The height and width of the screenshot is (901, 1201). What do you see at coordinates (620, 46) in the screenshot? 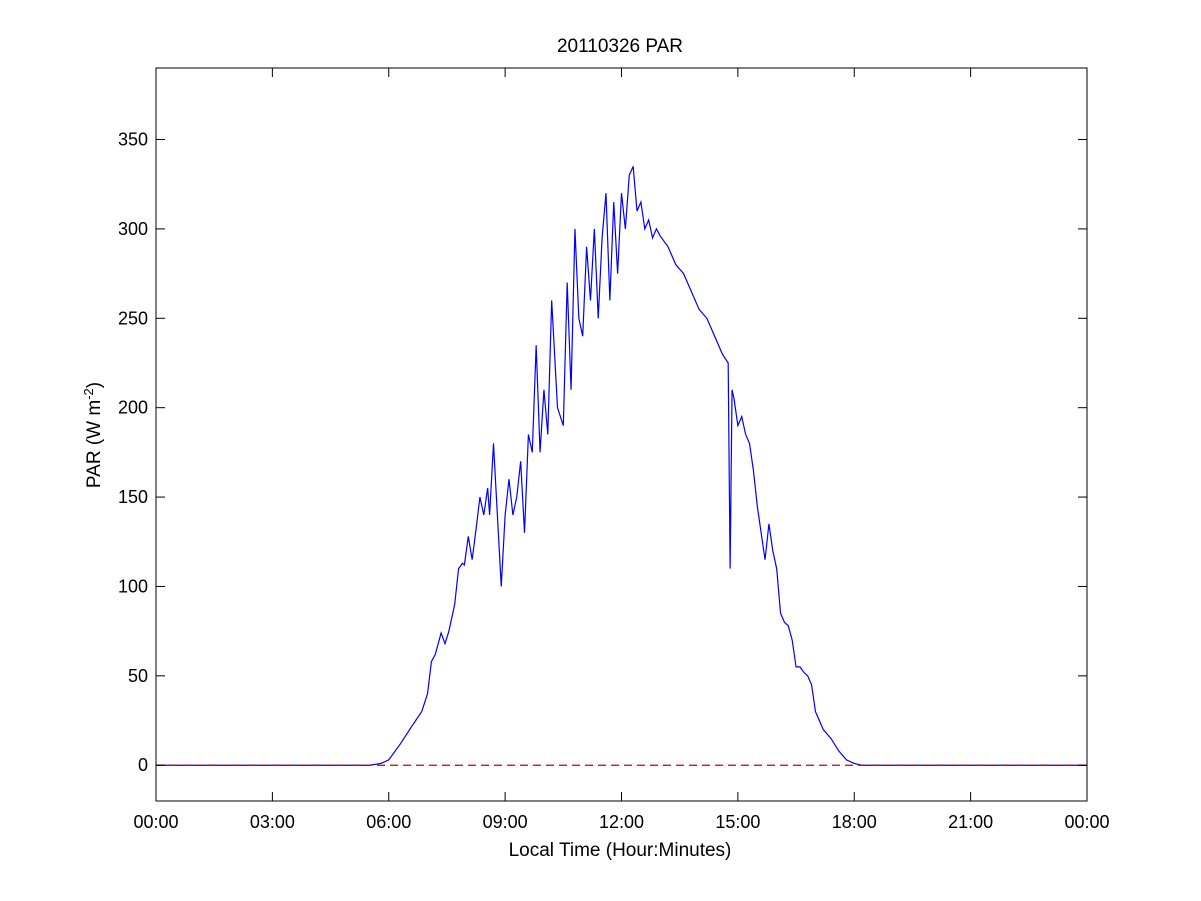
I see `chart-title: 20110326 PAR` at bounding box center [620, 46].